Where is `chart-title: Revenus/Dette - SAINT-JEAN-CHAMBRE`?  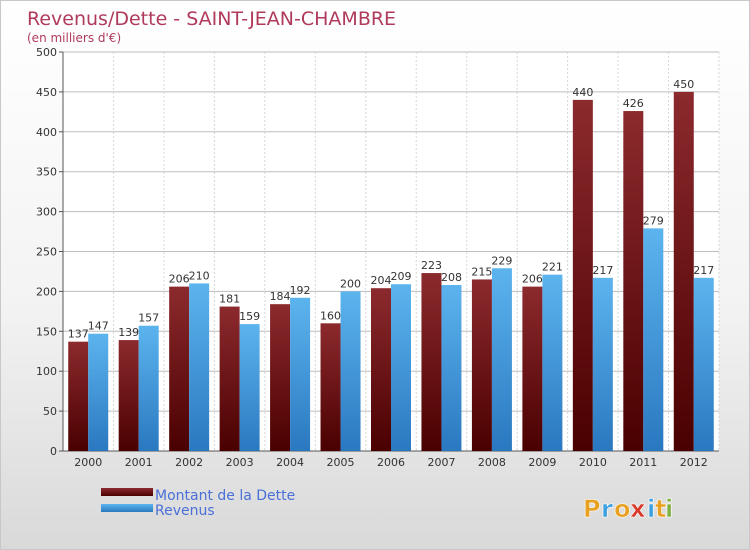
chart-title: Revenus/Dette - SAINT-JEAN-CHAMBRE is located at coordinates (211, 19).